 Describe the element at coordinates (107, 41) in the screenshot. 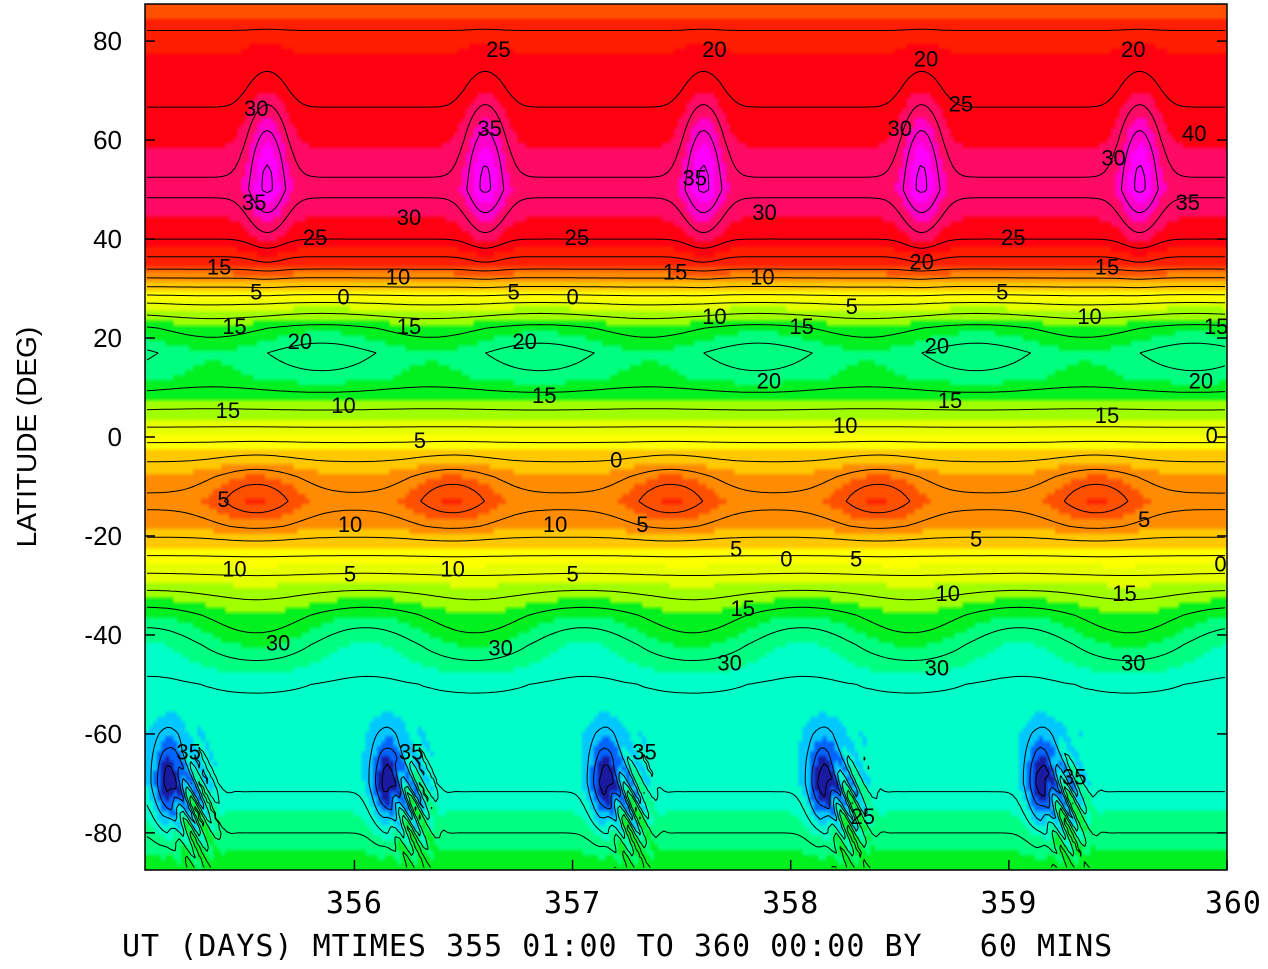

I see `y-tick-label: 80` at that location.